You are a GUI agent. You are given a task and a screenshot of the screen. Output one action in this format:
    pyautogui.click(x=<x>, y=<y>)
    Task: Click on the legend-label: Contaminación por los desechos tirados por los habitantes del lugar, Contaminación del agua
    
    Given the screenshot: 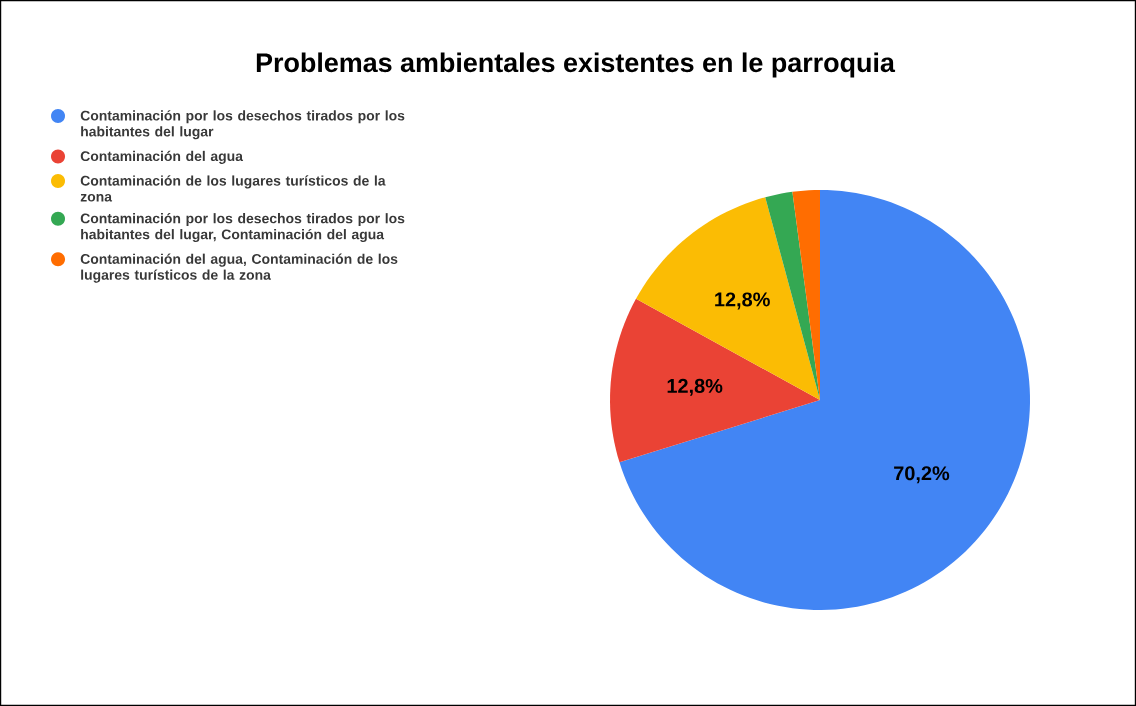 What is the action you would take?
    pyautogui.click(x=242, y=227)
    